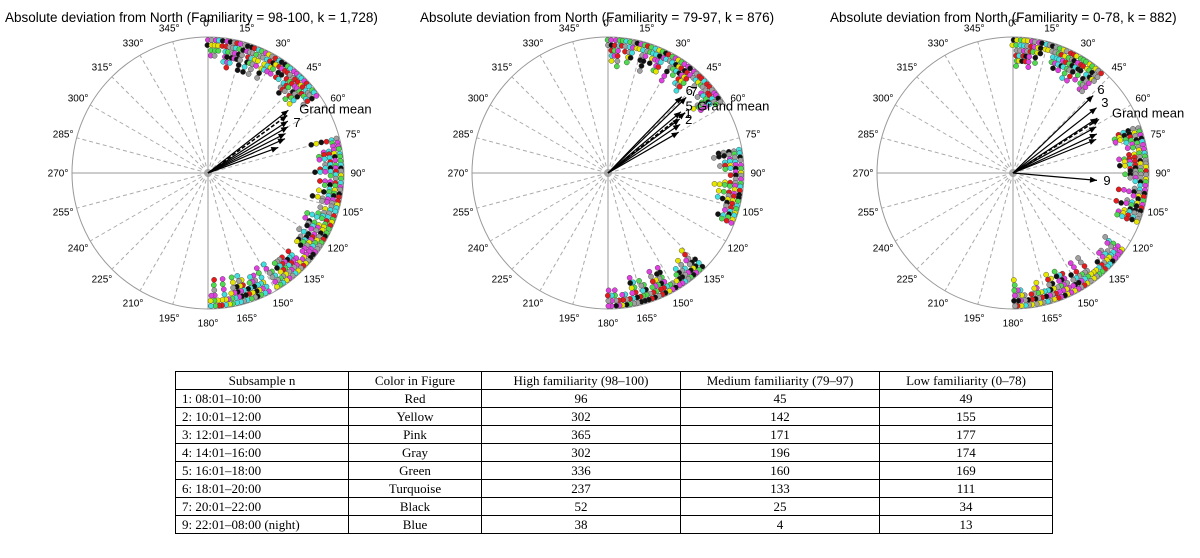 The image size is (1200, 558). I want to click on cell-subsample: 7: 20:01–22:00, so click(262, 506).